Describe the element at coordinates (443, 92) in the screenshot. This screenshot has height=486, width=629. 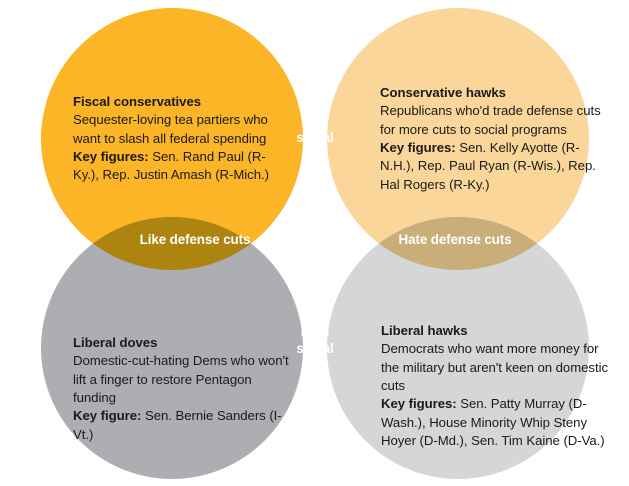
I see `quadrant-title-conservative-hawks: Conservative hawks` at that location.